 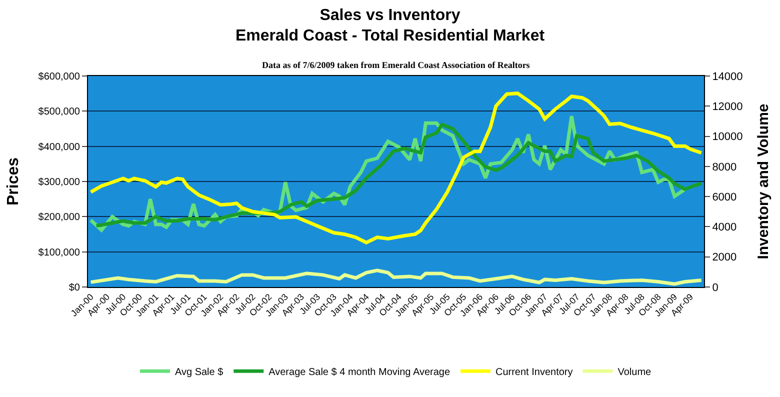 I want to click on y-tick-label: $600,000, so click(x=59, y=77).